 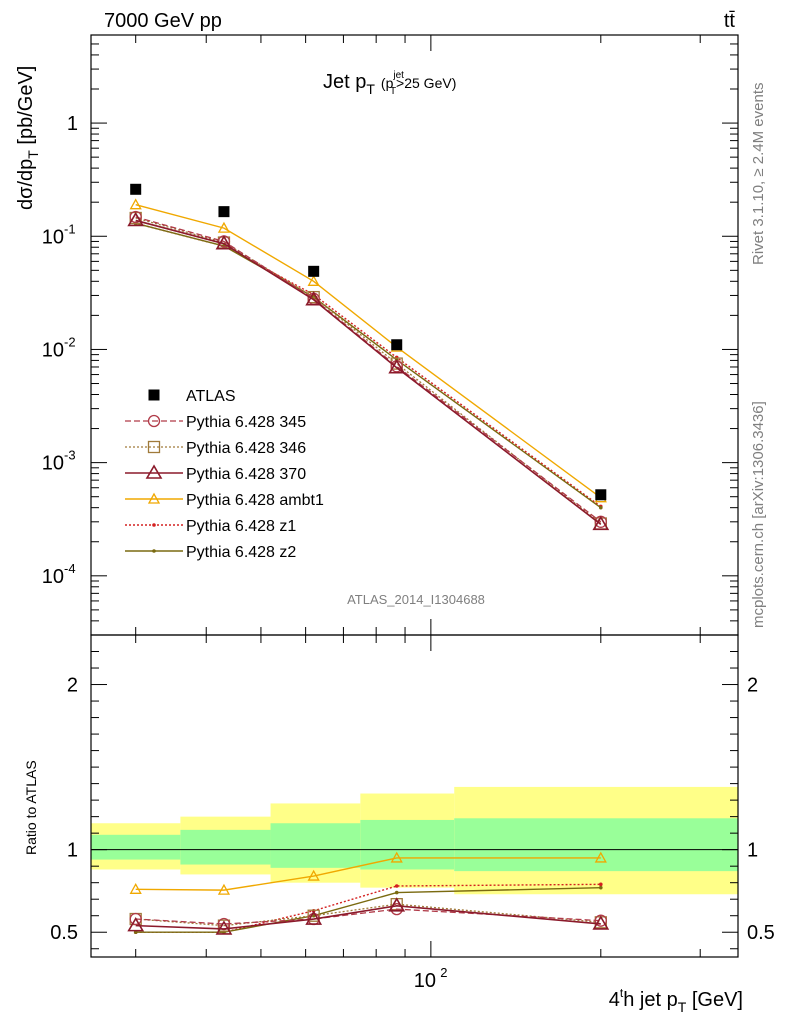 I want to click on legend-label-atlas: ATLAS, so click(x=211, y=396).